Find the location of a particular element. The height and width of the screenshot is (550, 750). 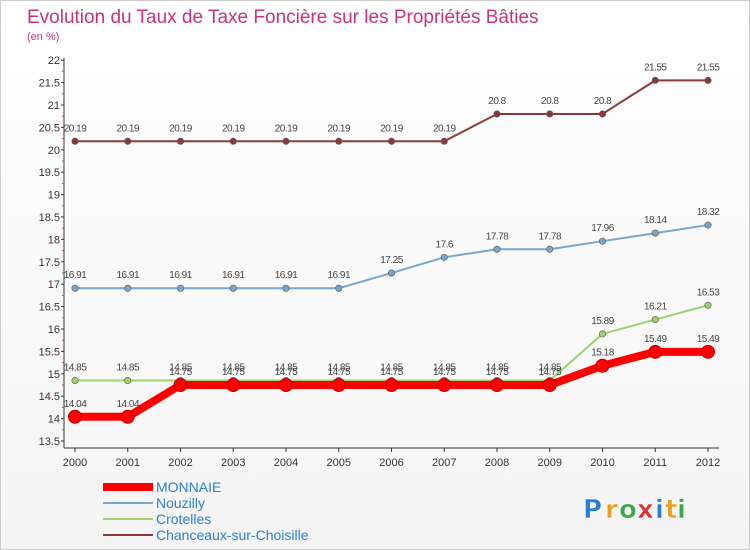

x-tick-label: 2009 is located at coordinates (550, 463).